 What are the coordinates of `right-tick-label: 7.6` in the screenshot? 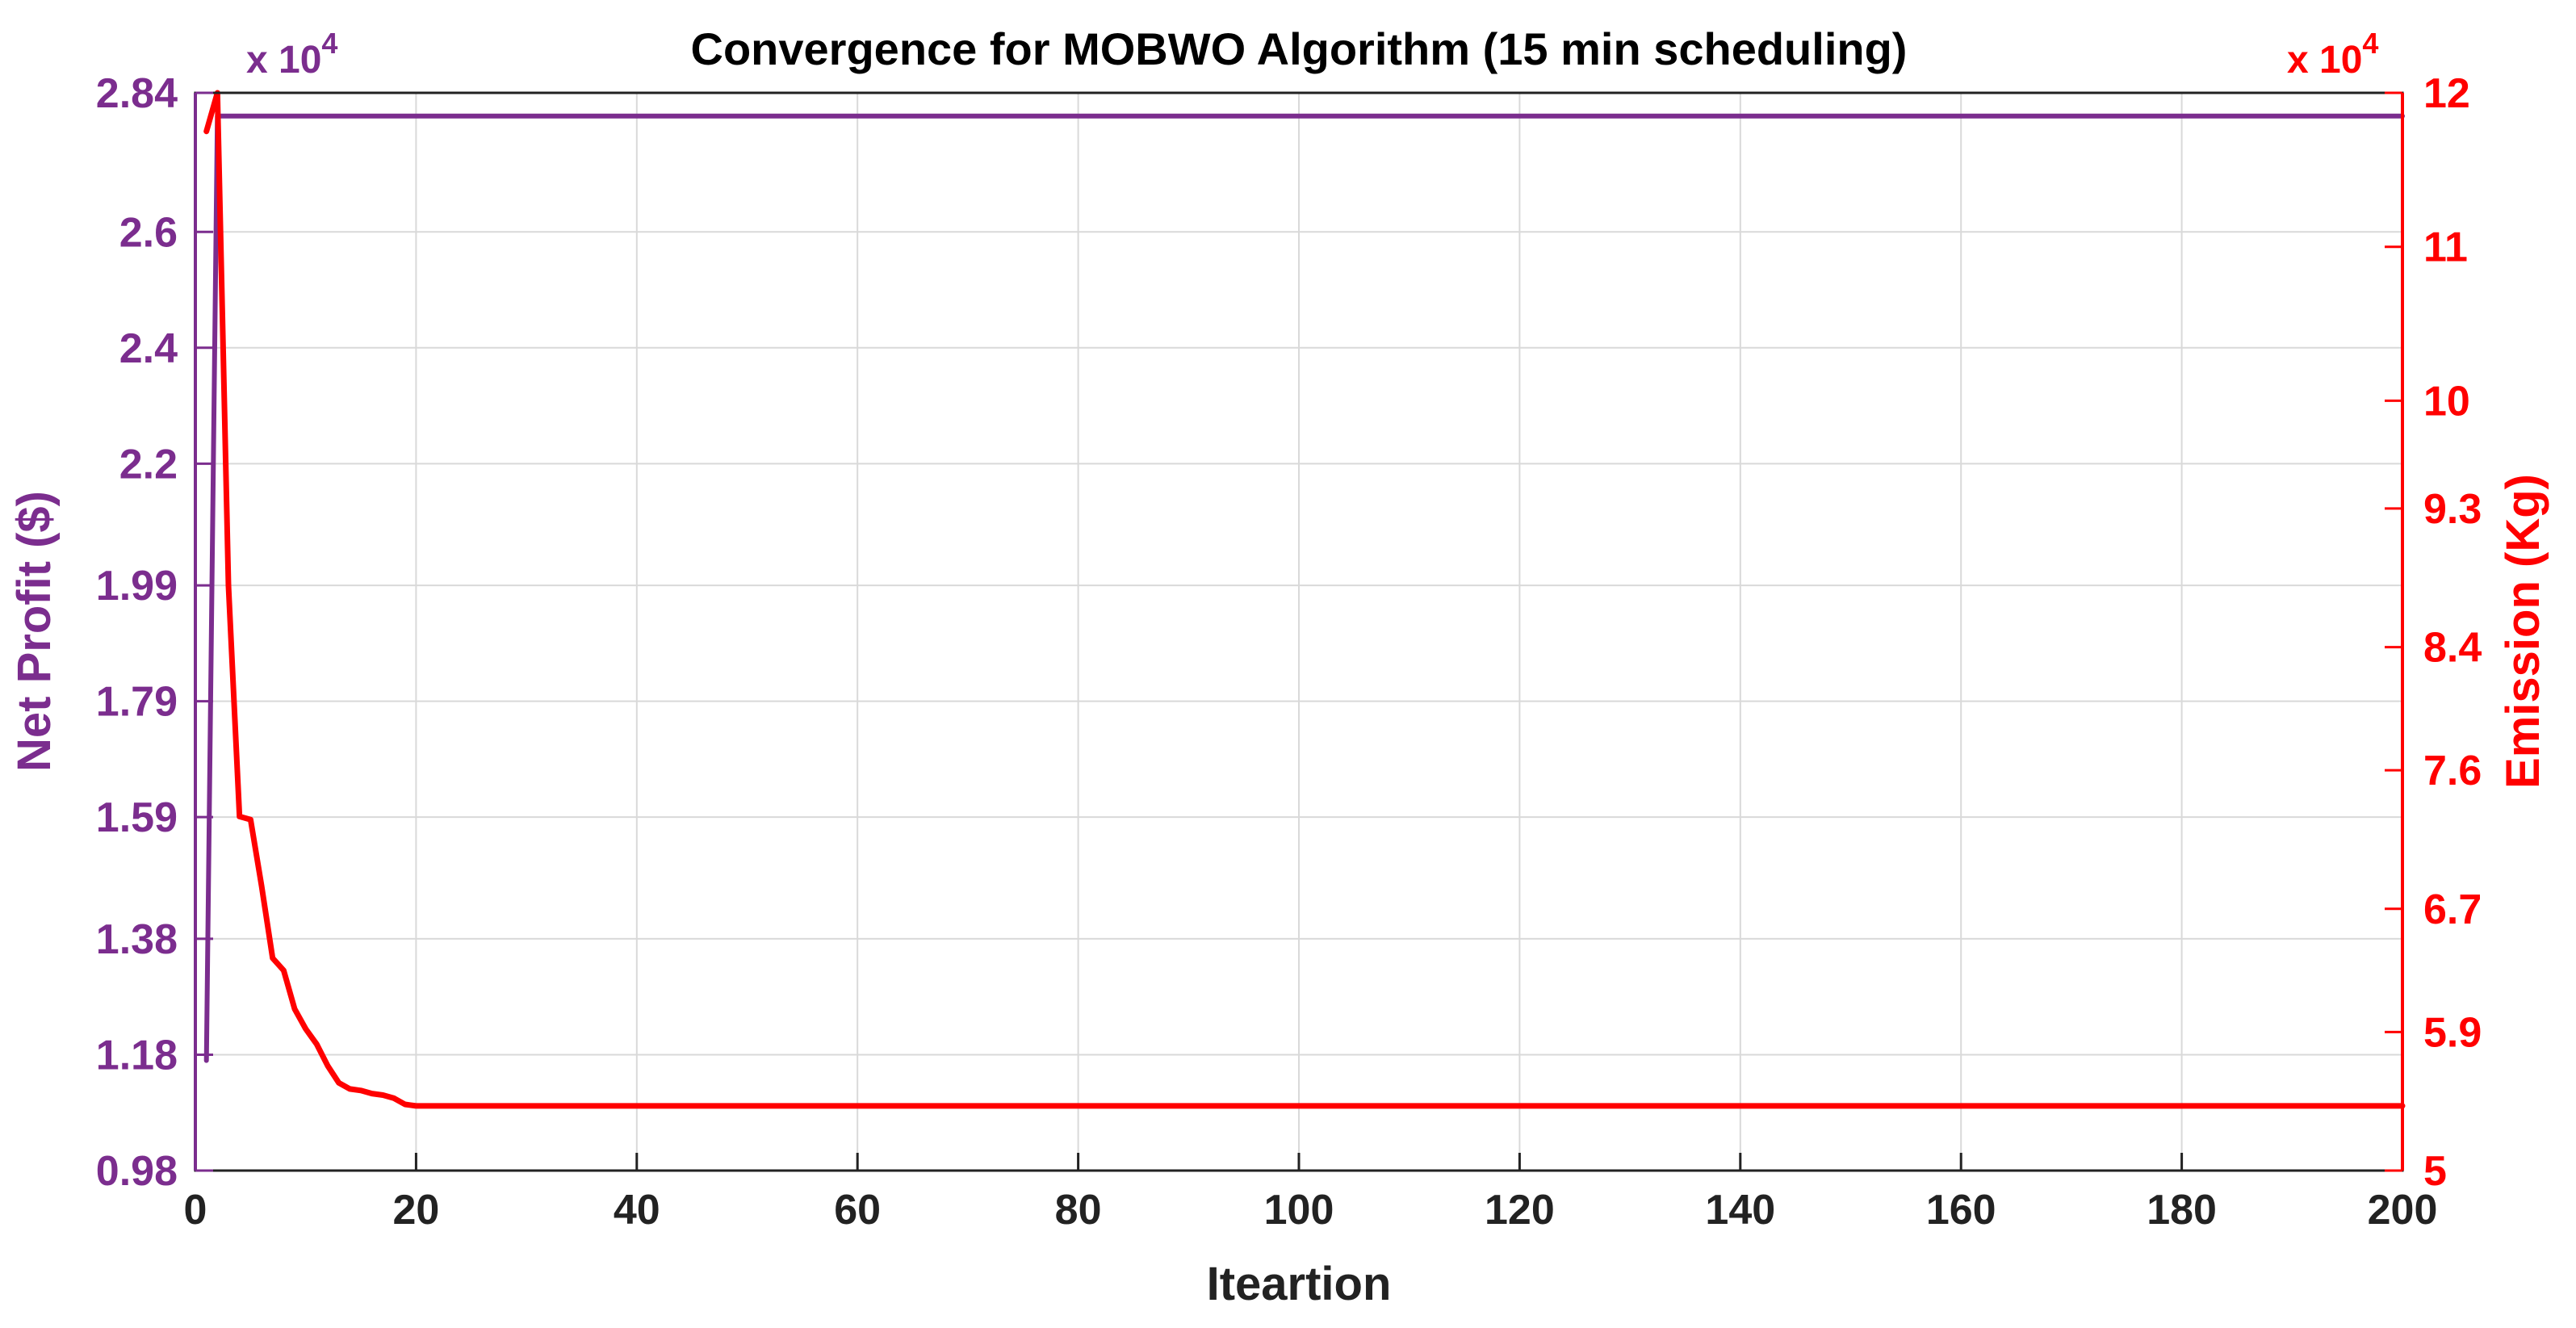 It's located at (2452, 771).